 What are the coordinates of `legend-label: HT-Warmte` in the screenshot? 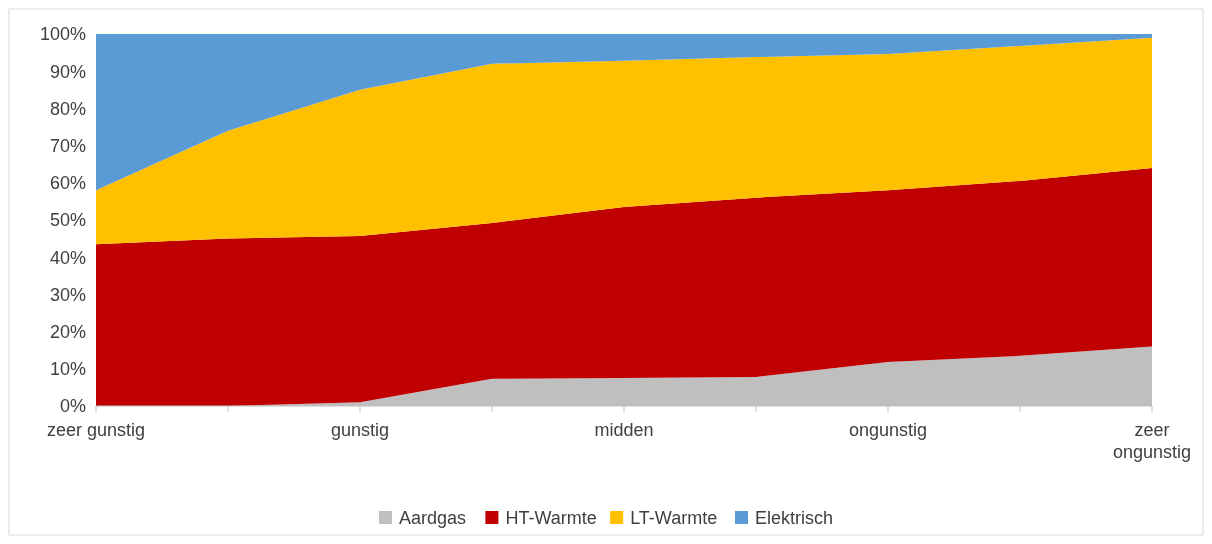 It's located at (551, 518).